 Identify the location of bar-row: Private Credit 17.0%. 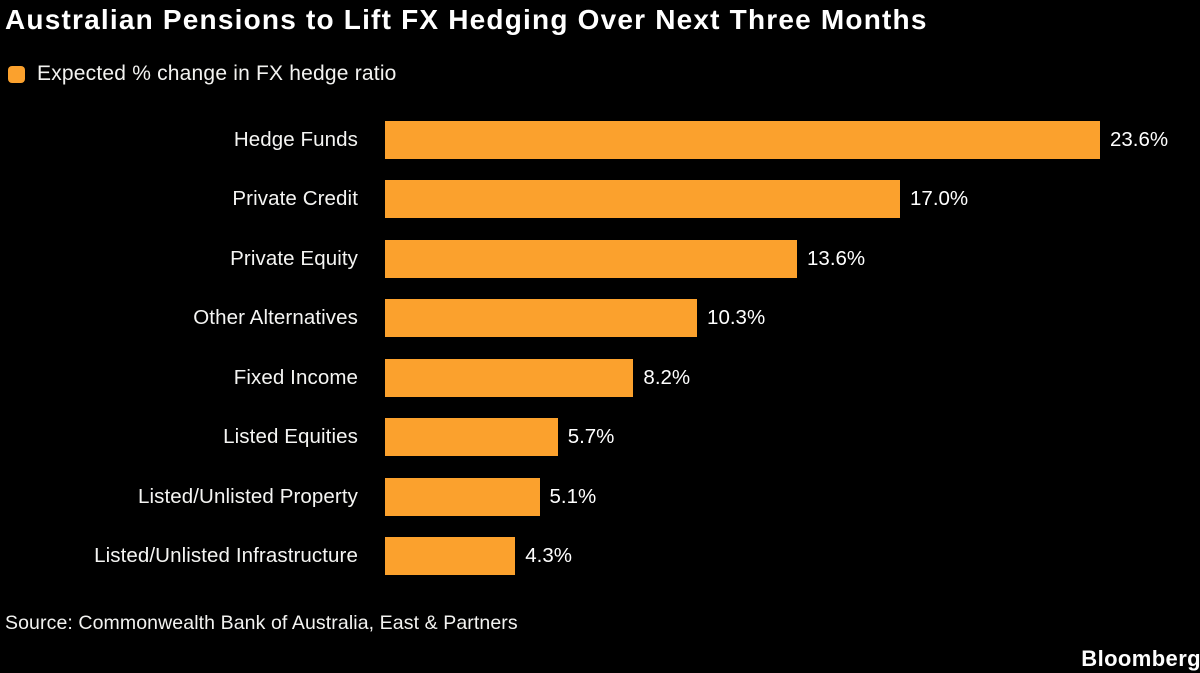
(600, 200).